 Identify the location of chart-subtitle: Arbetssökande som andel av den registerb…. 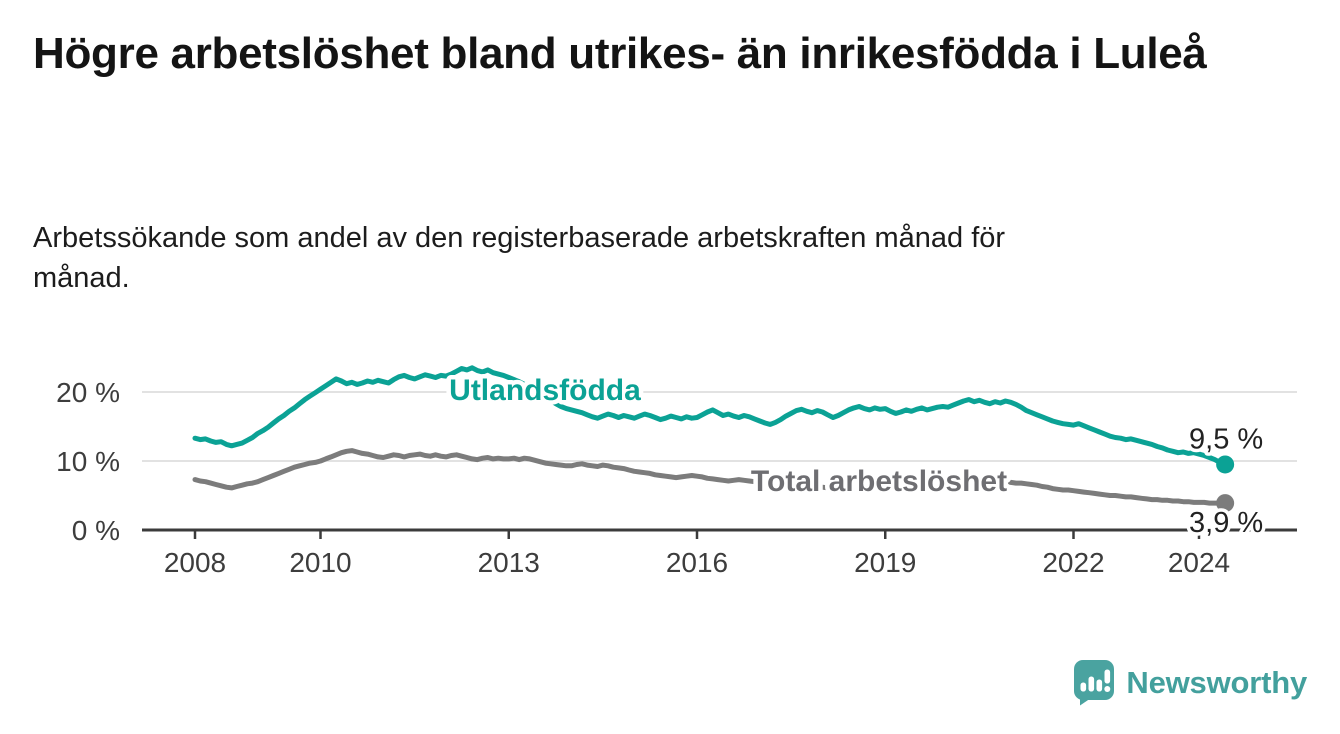
(519, 258).